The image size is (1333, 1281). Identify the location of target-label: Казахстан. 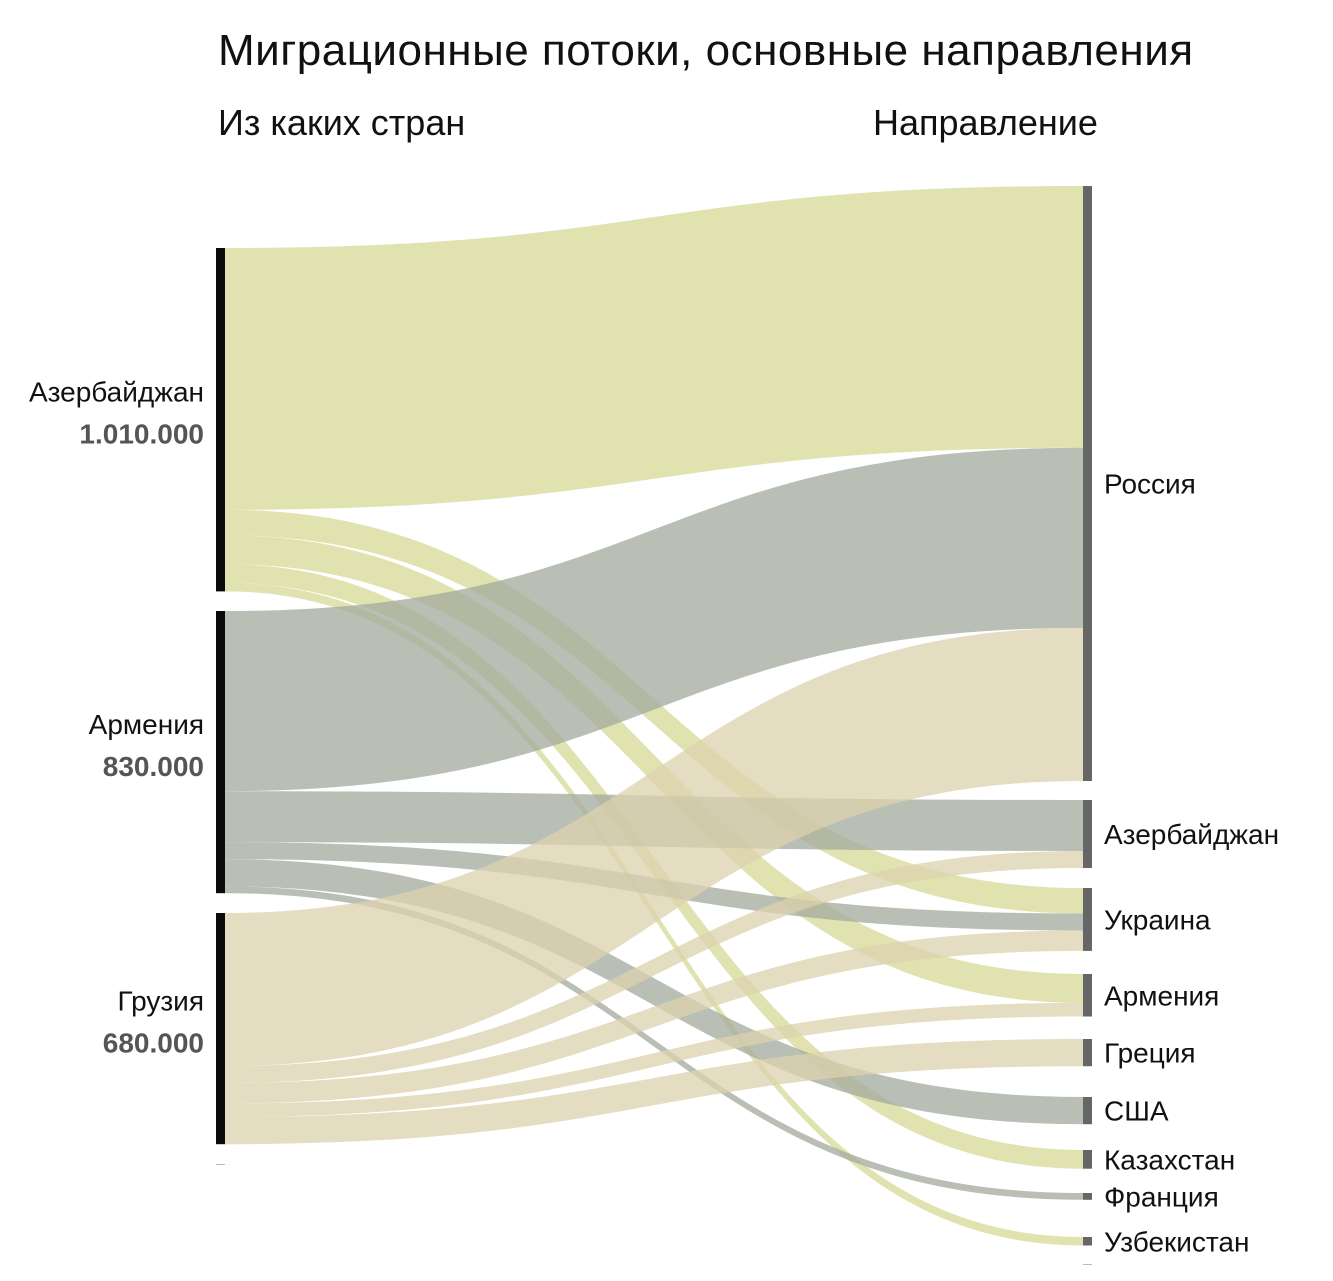
(1169, 1159).